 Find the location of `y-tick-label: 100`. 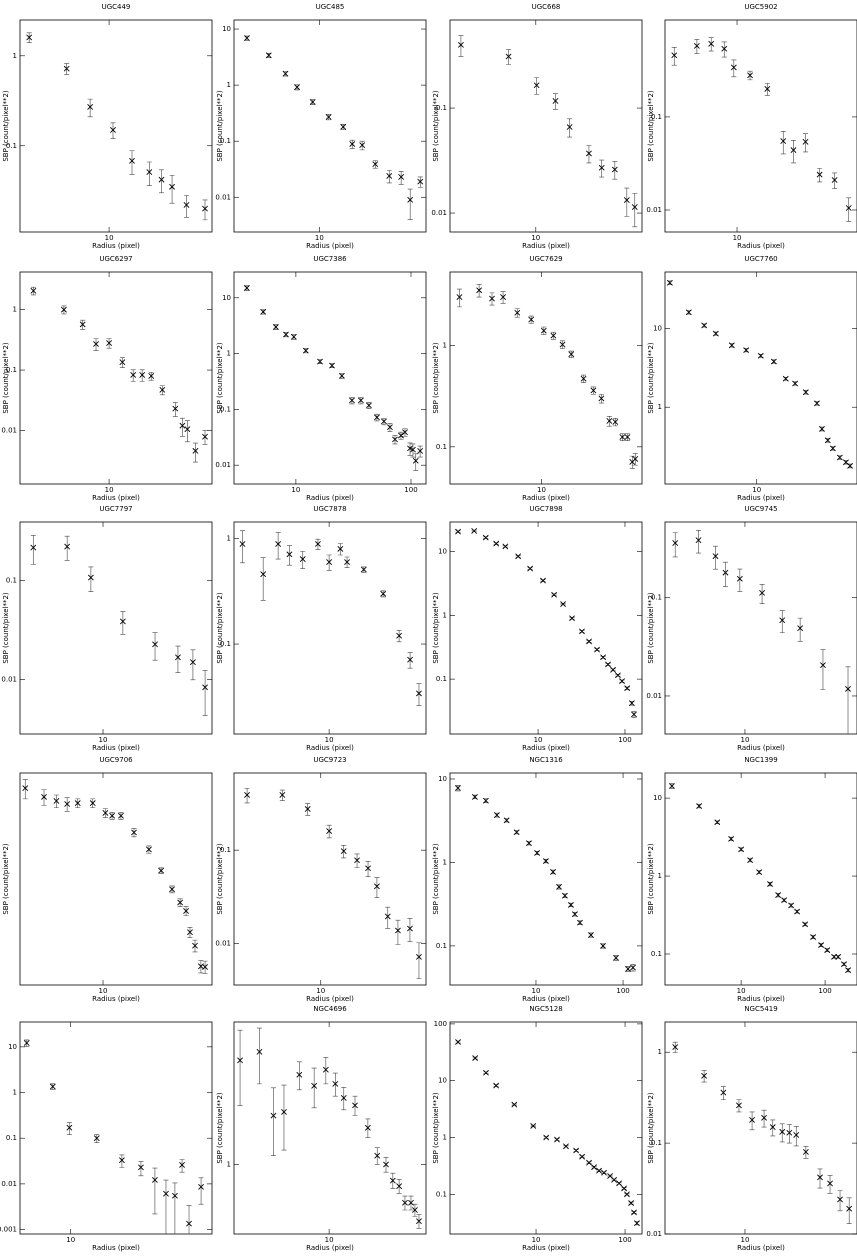

y-tick-label: 100 is located at coordinates (440, 1024).